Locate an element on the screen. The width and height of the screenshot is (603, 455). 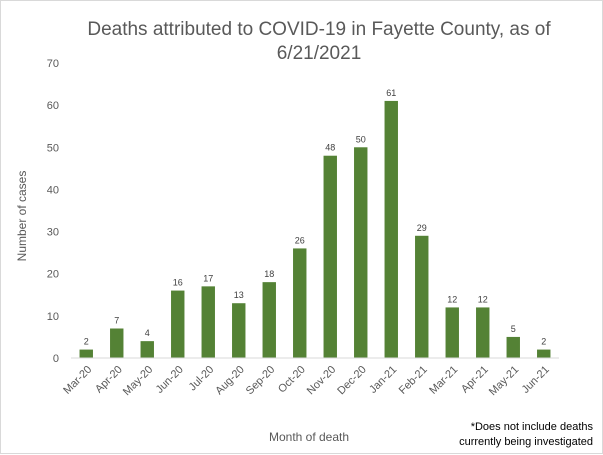
x-tick-label: Jun-20 is located at coordinates (170, 380).